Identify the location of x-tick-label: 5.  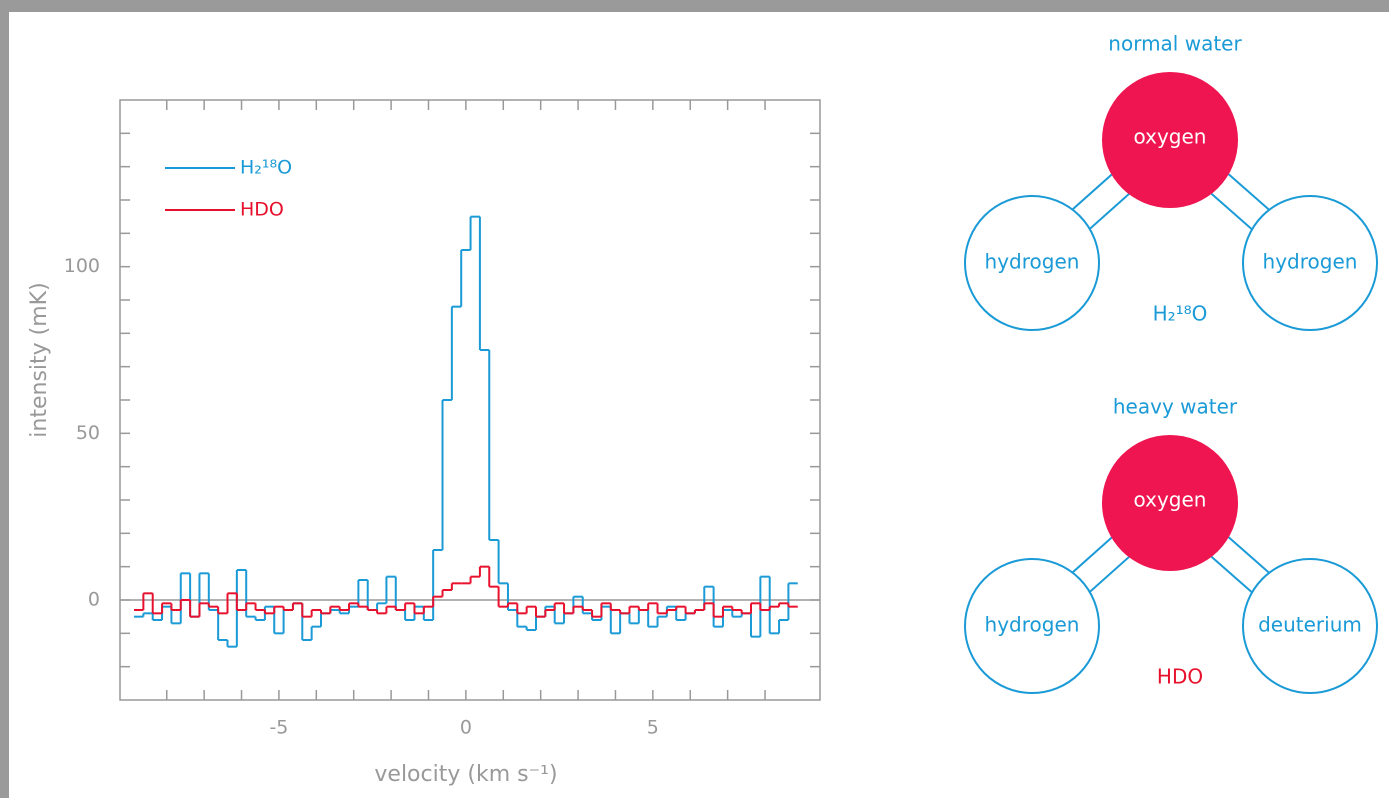
(653, 728).